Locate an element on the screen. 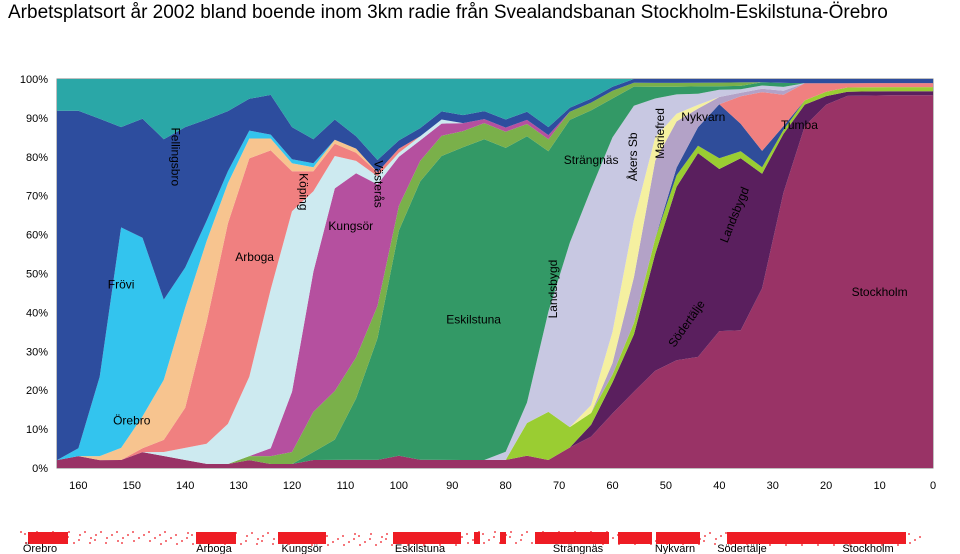  x-tick-label: 80 is located at coordinates (506, 486).